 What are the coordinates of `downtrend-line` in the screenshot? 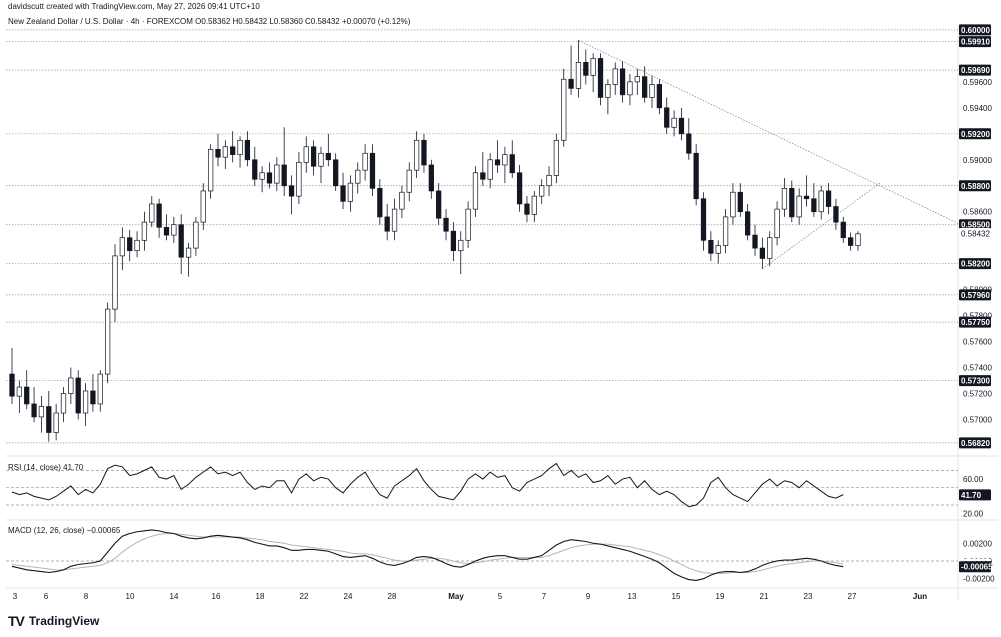 It's located at (768, 131).